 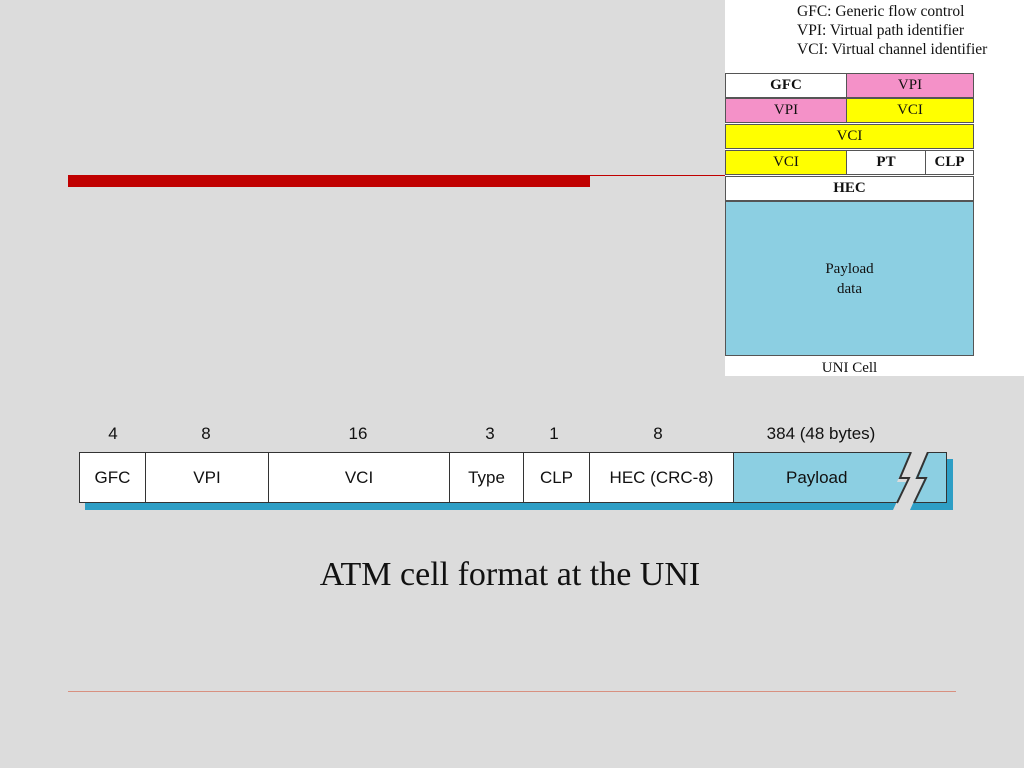 I want to click on bit-count-vci: 16, so click(x=358, y=433).